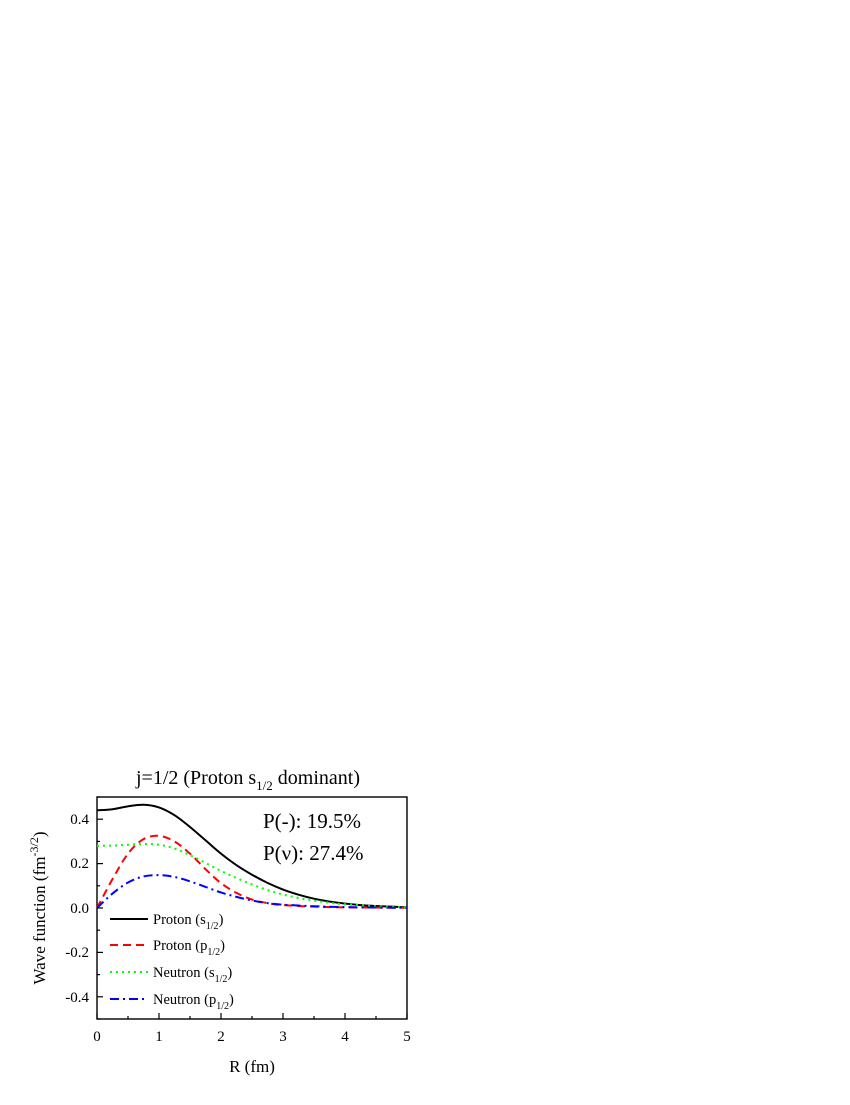  I want to click on y-tick-label: 0.0, so click(79, 909).